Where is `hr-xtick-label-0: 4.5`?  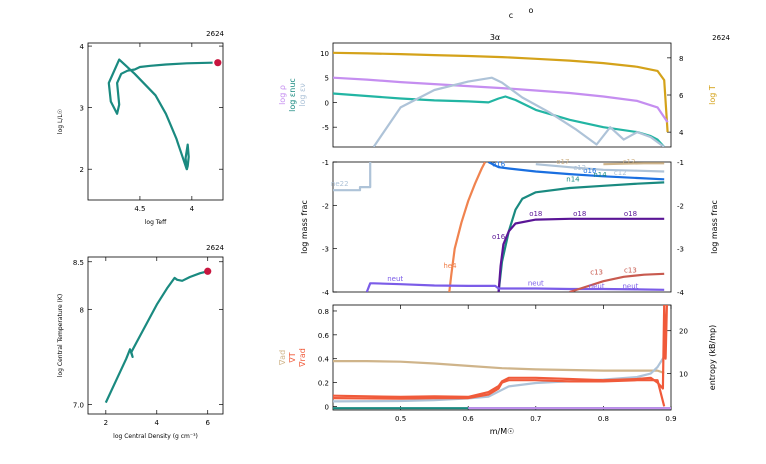 hr-xtick-label-0: 4.5 is located at coordinates (139, 209).